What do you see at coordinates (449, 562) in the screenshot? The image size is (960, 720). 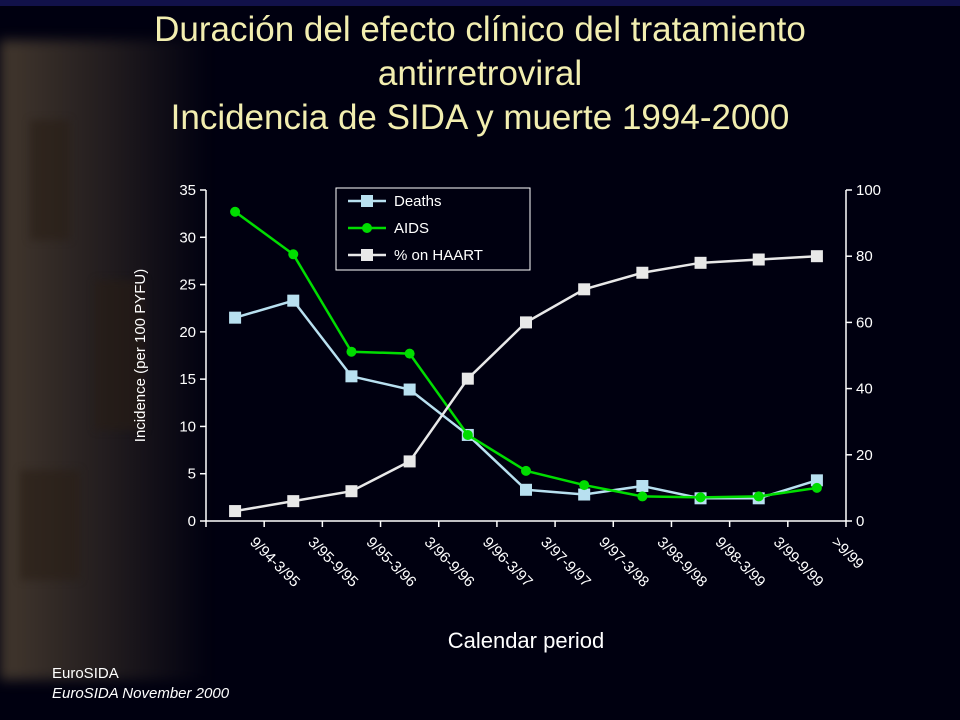 I see `x-tick-label: 3/96-9/96` at bounding box center [449, 562].